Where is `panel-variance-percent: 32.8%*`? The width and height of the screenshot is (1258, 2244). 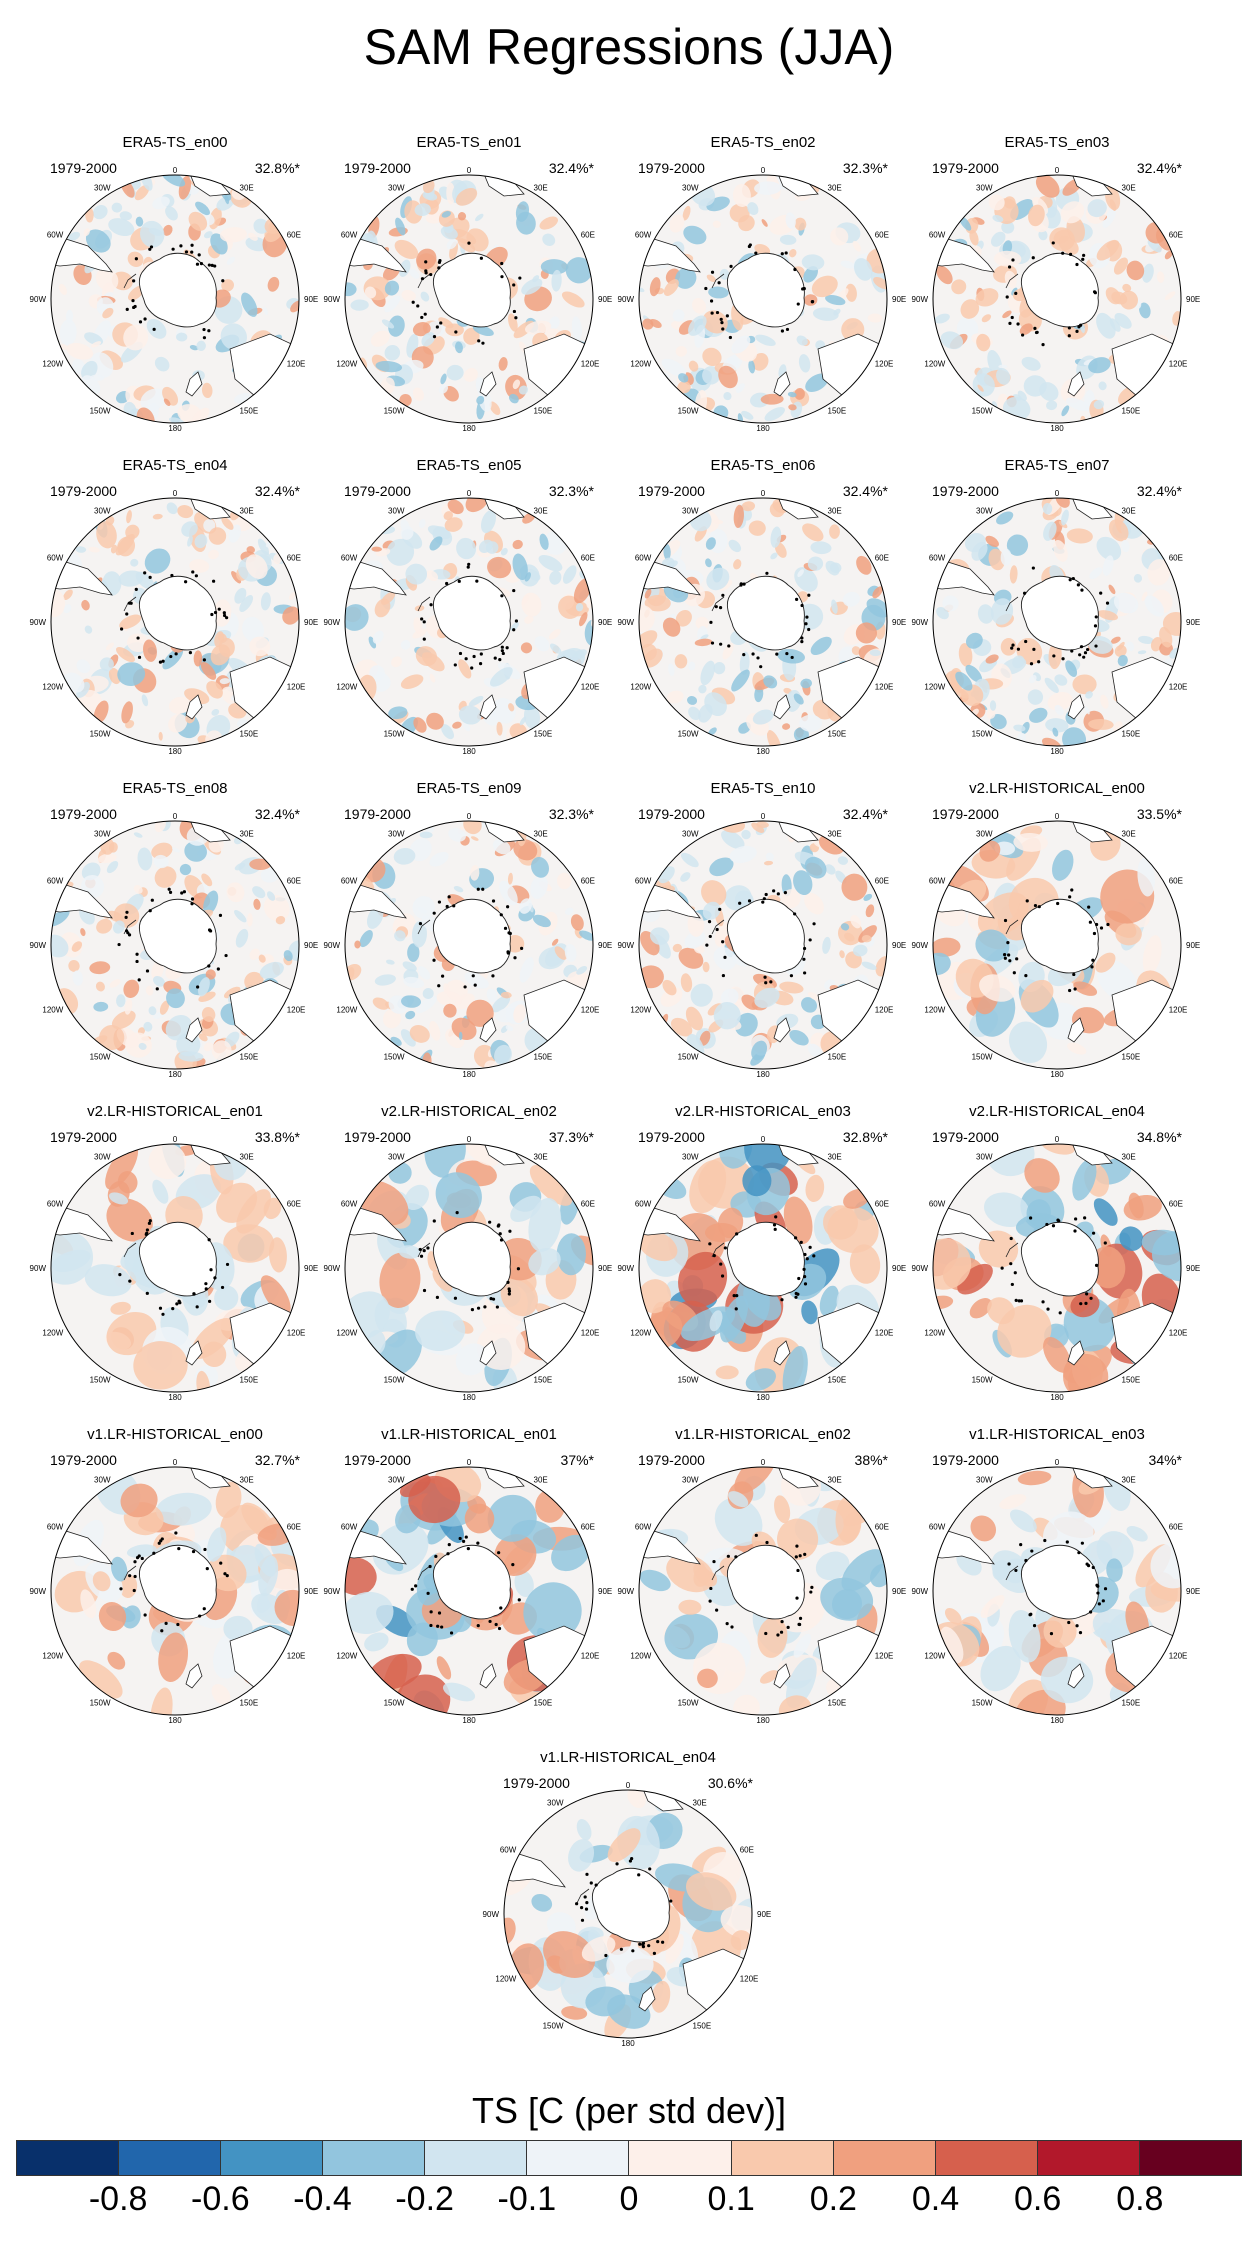 panel-variance-percent: 32.8%* is located at coordinates (277, 168).